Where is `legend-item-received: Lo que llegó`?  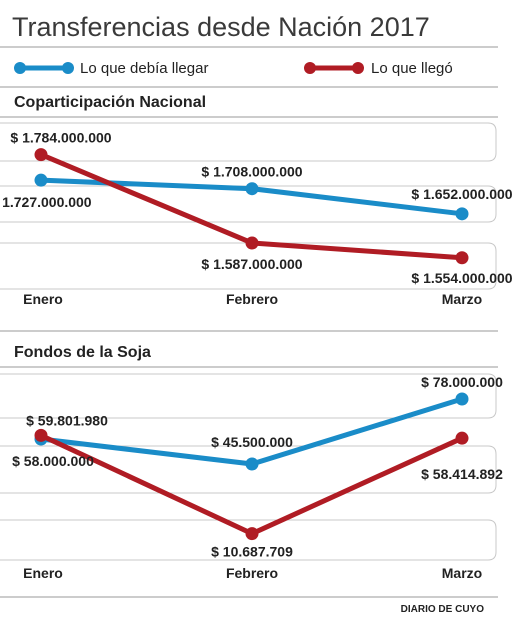 legend-item-received: Lo que llegó is located at coordinates (378, 68).